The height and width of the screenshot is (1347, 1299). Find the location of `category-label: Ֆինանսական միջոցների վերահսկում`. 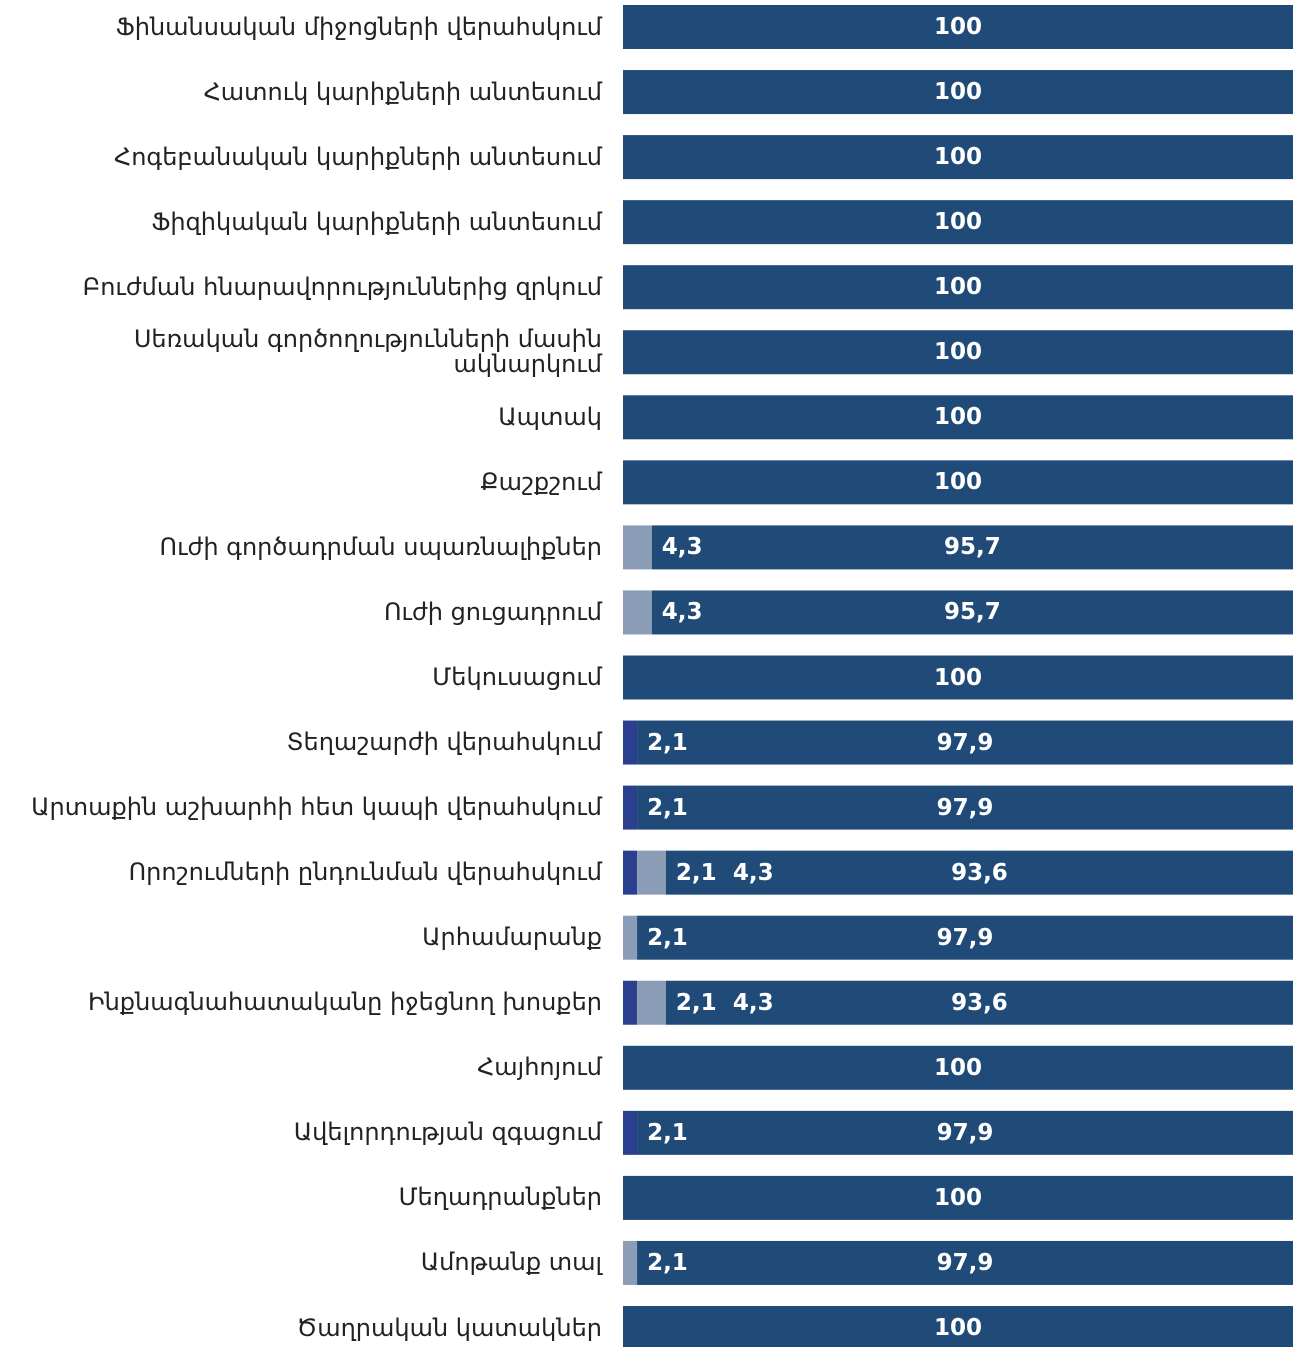

category-label: Ֆինանսական միջոցների վերահսկում is located at coordinates (303, 28).